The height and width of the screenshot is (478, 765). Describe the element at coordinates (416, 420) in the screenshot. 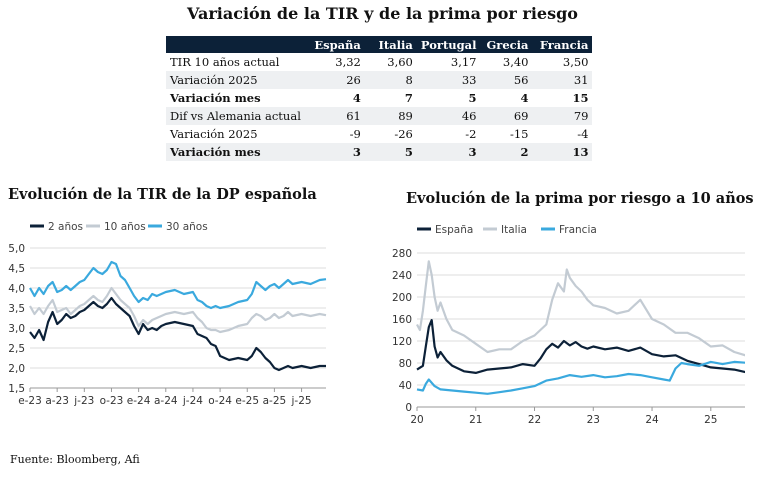

I see `x-tick-label: 20` at that location.